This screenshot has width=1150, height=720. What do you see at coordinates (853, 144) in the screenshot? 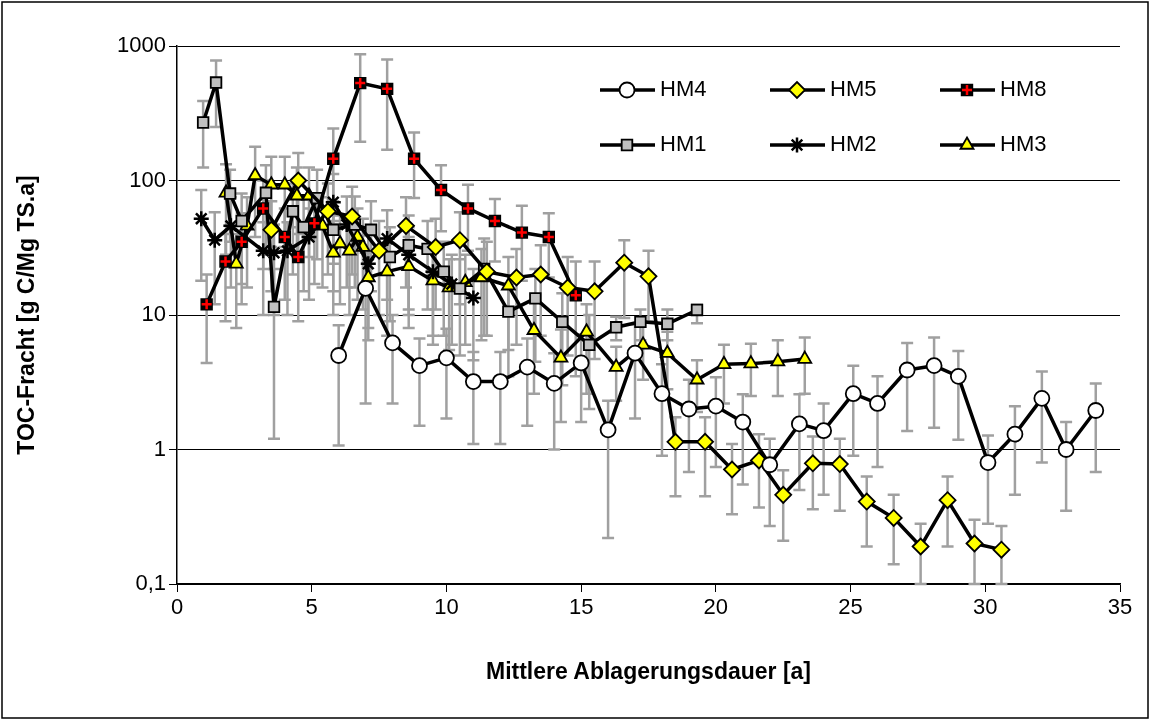
I see `legend-label: HM2` at bounding box center [853, 144].